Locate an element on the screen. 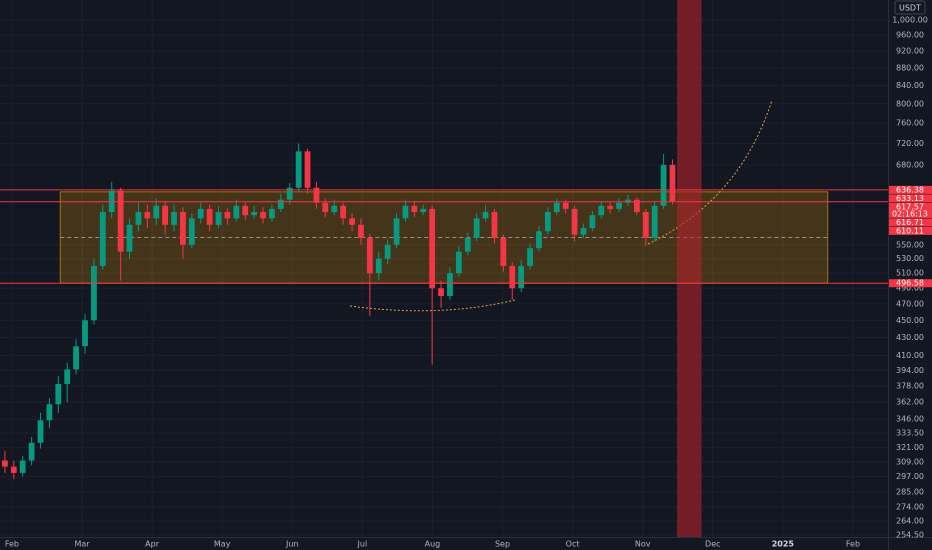  y-tick-label: 490.00 is located at coordinates (910, 288).